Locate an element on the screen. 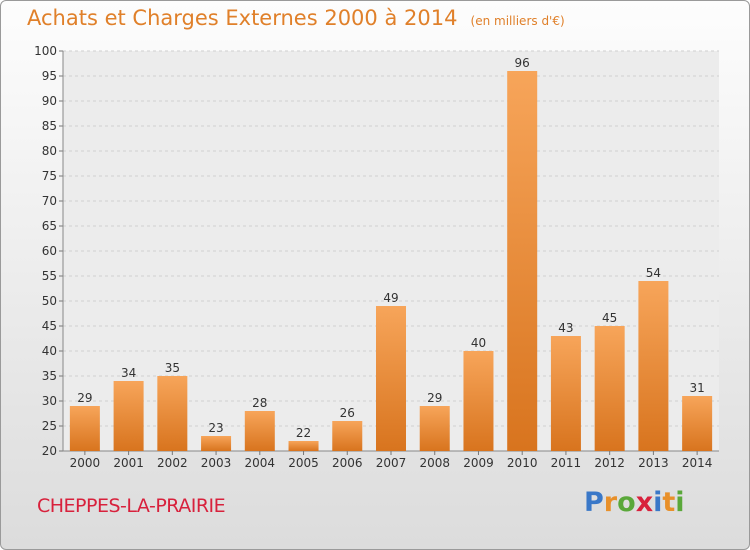 This screenshot has width=750, height=550. y-tick-label: 45 is located at coordinates (49, 326).